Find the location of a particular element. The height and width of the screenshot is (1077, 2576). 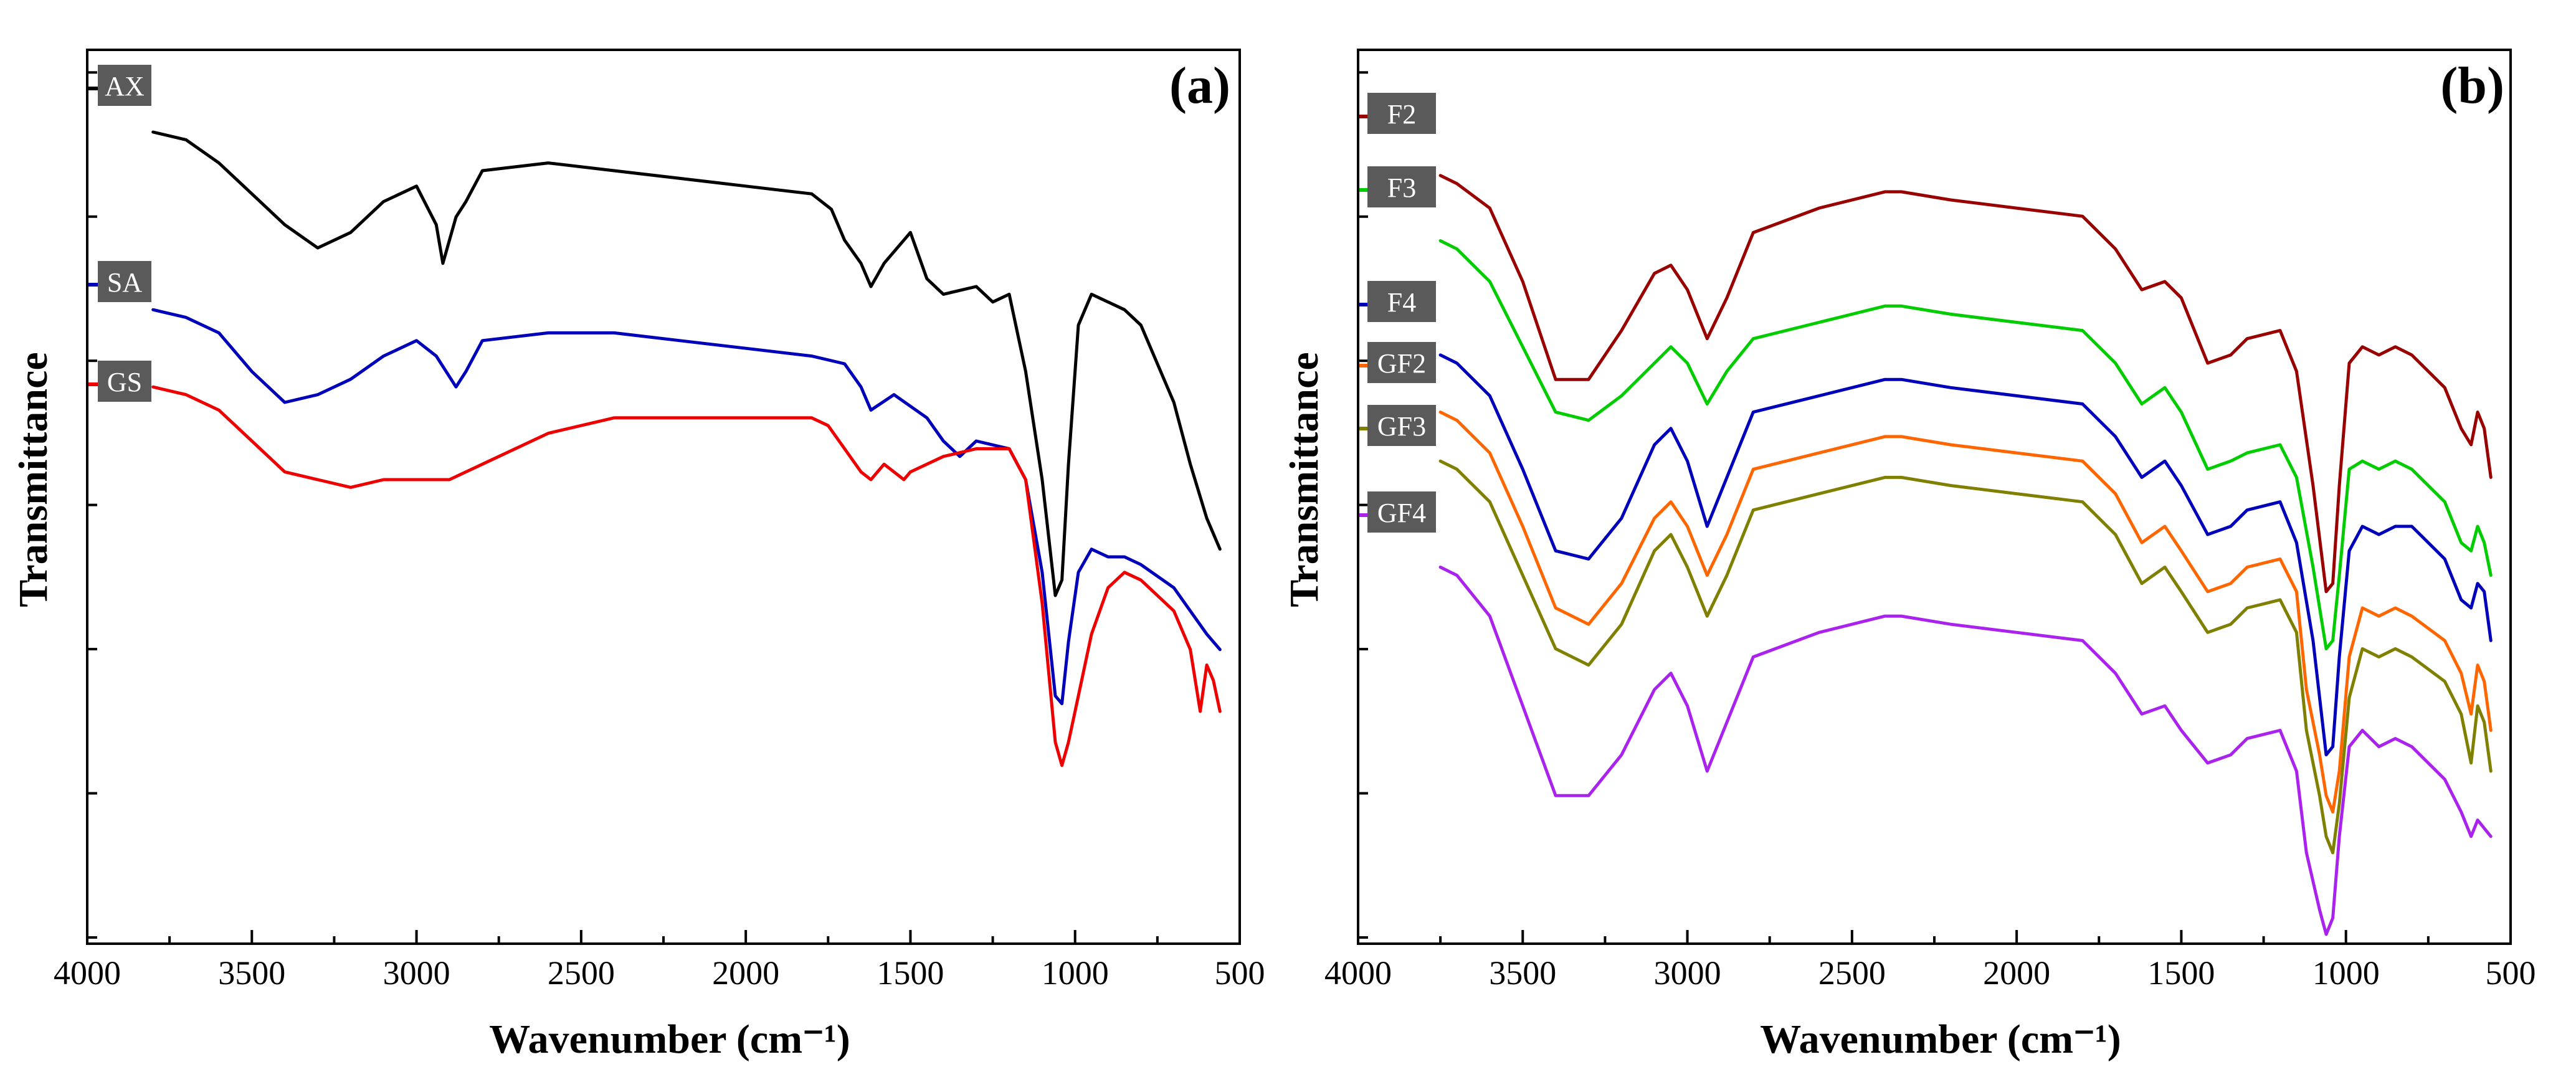

legend-box-ax is located at coordinates (124, 85).